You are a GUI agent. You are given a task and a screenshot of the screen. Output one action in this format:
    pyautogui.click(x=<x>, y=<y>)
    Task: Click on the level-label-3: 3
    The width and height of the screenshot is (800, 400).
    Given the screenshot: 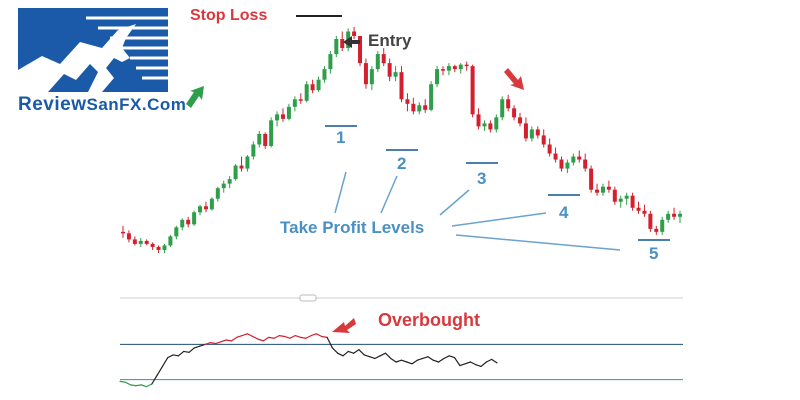 What is the action you would take?
    pyautogui.click(x=482, y=178)
    